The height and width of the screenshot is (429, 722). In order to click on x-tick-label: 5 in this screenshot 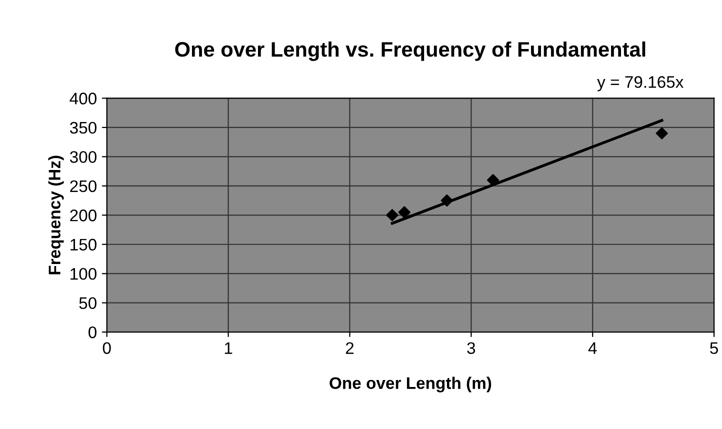, I will do `click(714, 348)`.